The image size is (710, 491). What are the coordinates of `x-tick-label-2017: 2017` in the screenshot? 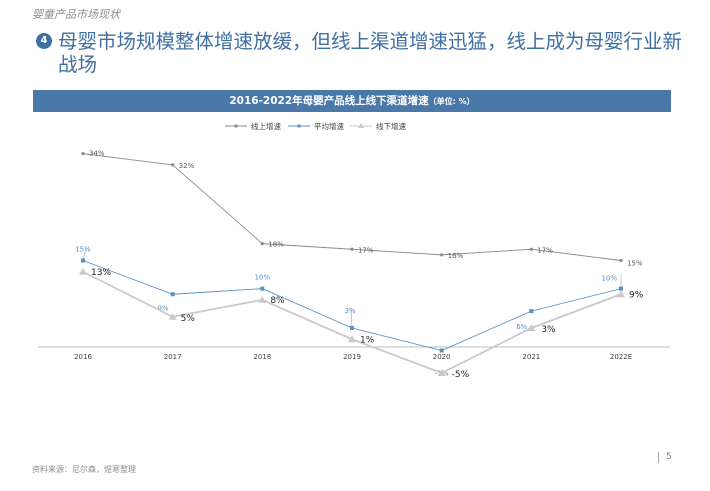 It's located at (173, 357).